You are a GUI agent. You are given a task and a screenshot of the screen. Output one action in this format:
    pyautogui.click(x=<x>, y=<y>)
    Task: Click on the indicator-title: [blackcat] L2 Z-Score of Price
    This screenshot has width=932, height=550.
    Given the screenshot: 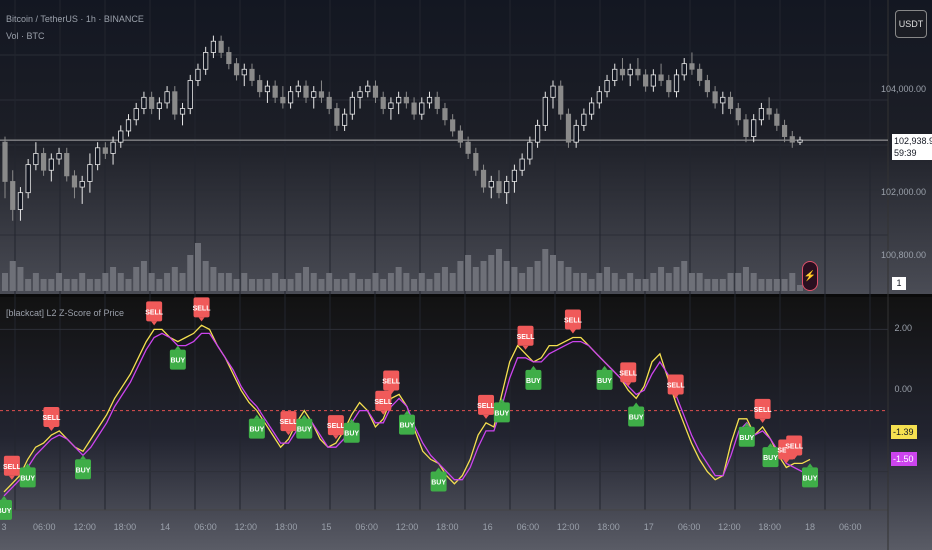 What is the action you would take?
    pyautogui.click(x=65, y=313)
    